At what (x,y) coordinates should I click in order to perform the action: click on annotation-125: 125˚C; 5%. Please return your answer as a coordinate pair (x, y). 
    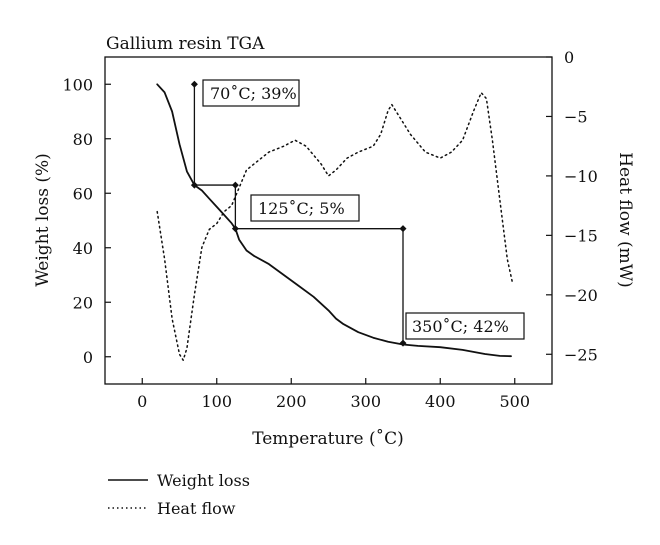
    Looking at the image, I should click on (305, 208).